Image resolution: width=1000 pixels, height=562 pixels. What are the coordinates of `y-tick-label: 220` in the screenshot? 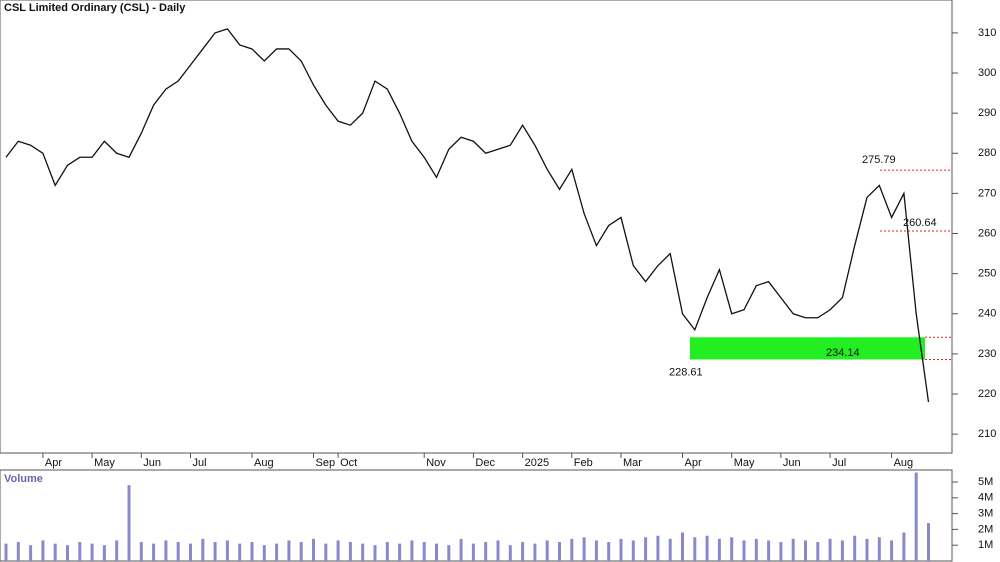 It's located at (987, 394).